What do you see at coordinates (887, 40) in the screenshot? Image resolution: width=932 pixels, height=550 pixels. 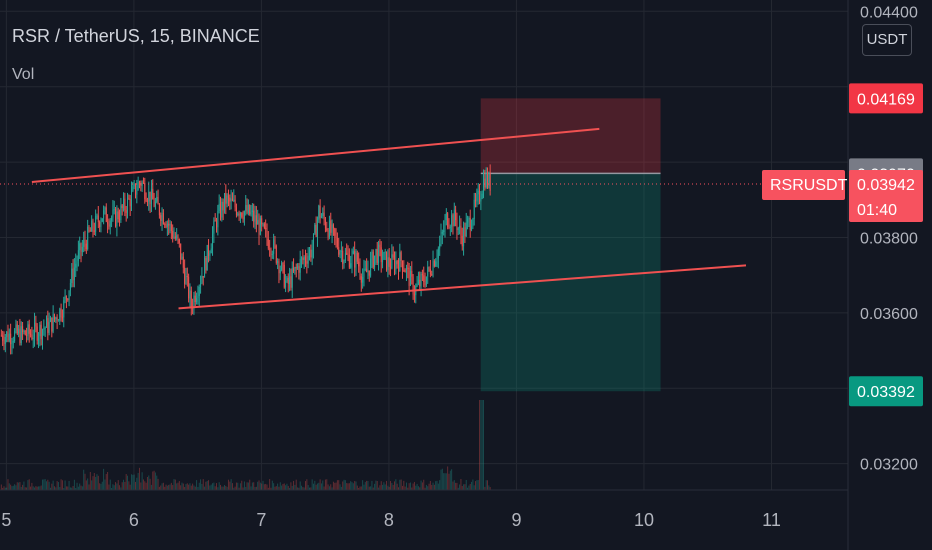 I see `currency-button: USDT` at bounding box center [887, 40].